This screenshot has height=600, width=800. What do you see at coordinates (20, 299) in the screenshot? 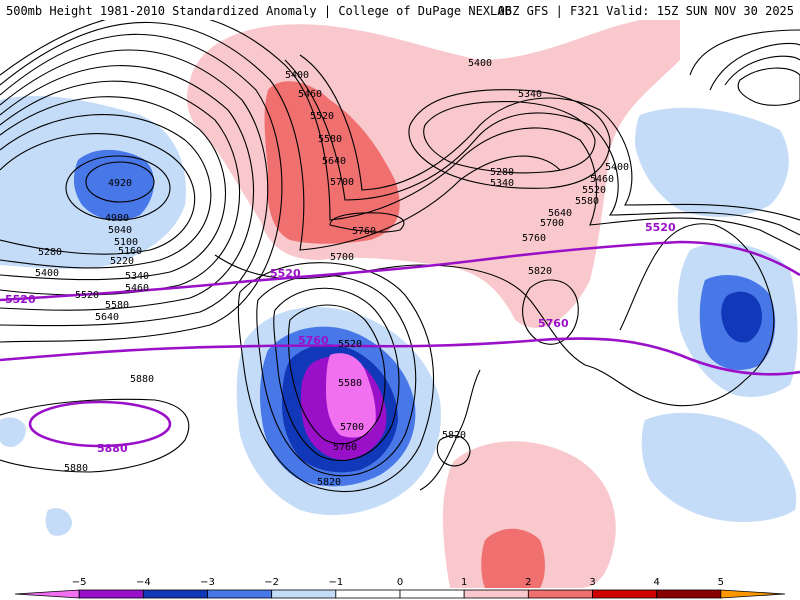
I see `label-hl-5520a: 5520` at bounding box center [20, 299].